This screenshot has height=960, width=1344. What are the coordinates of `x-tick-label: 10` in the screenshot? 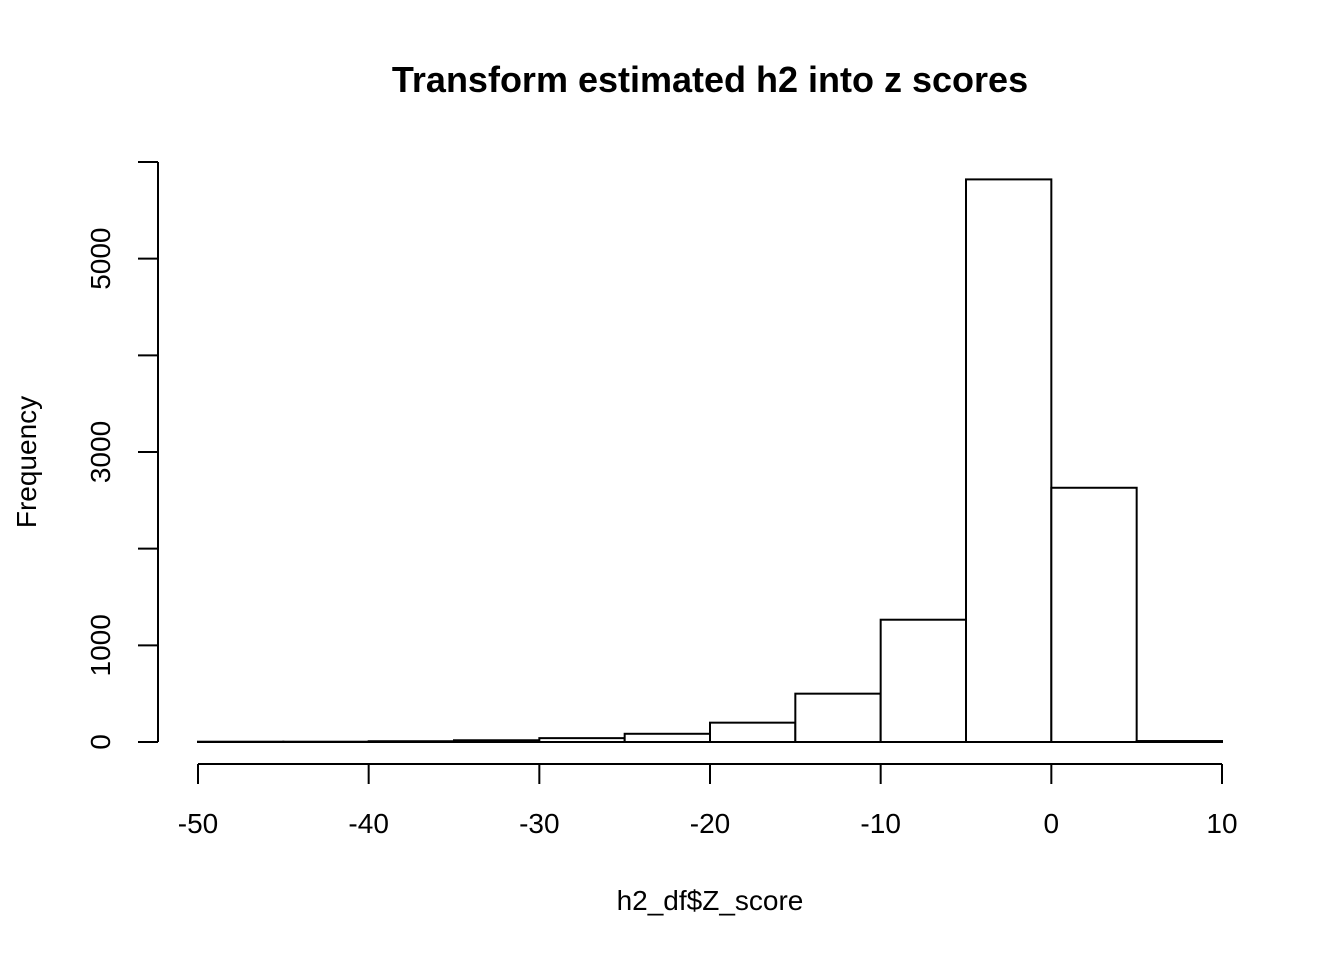 It's located at (1221, 823).